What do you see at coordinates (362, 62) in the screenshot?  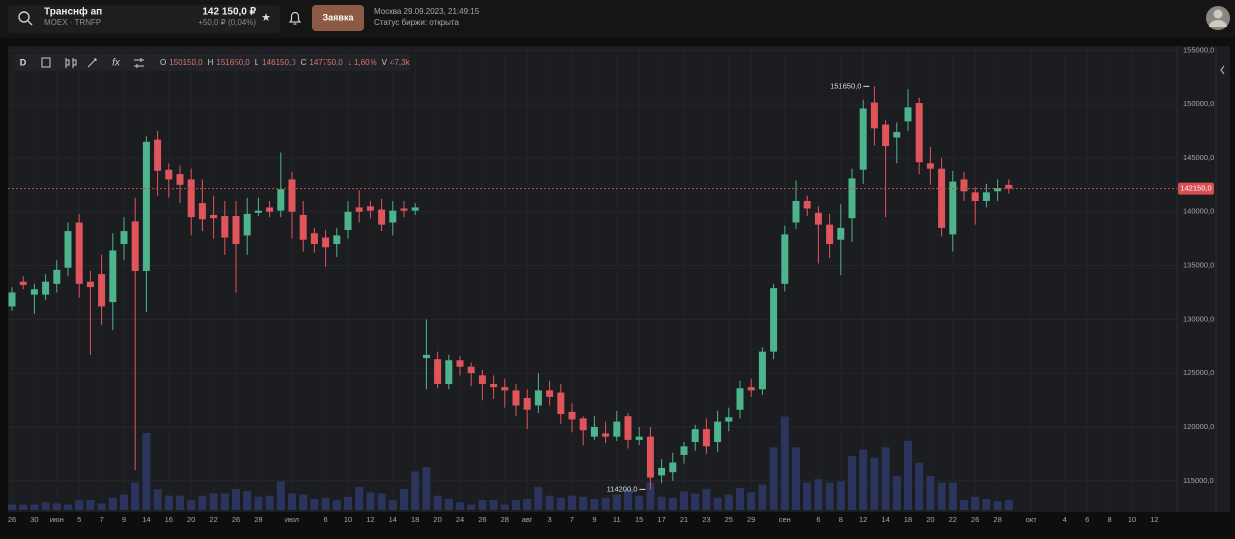 I see `legend-change: ↓ 1,60%` at bounding box center [362, 62].